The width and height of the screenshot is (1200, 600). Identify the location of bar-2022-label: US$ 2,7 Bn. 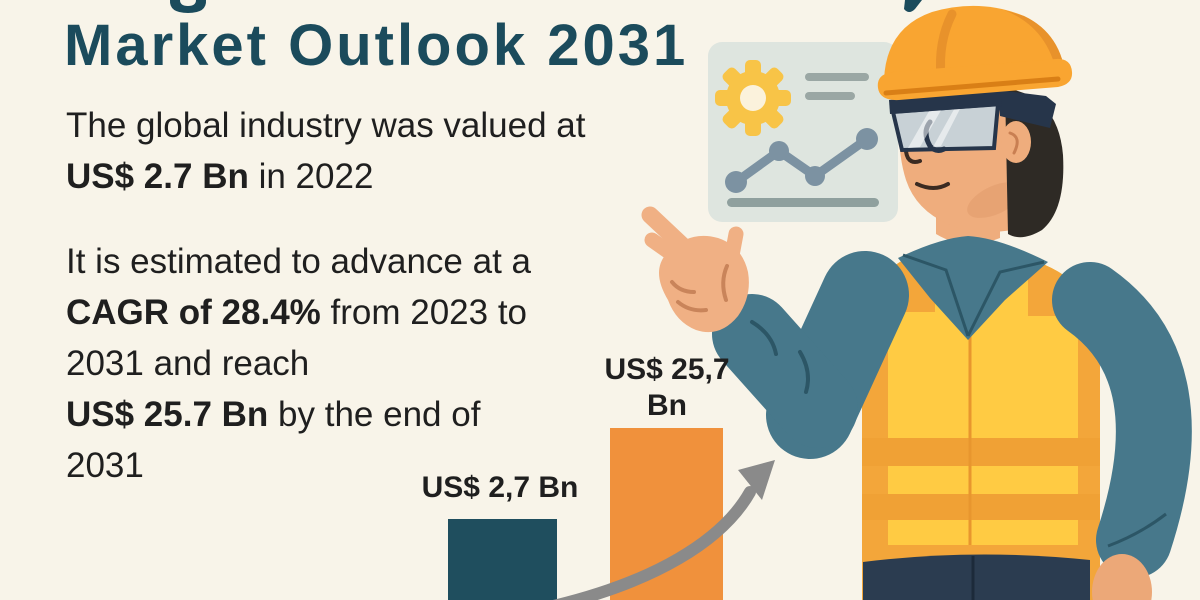
(500, 487).